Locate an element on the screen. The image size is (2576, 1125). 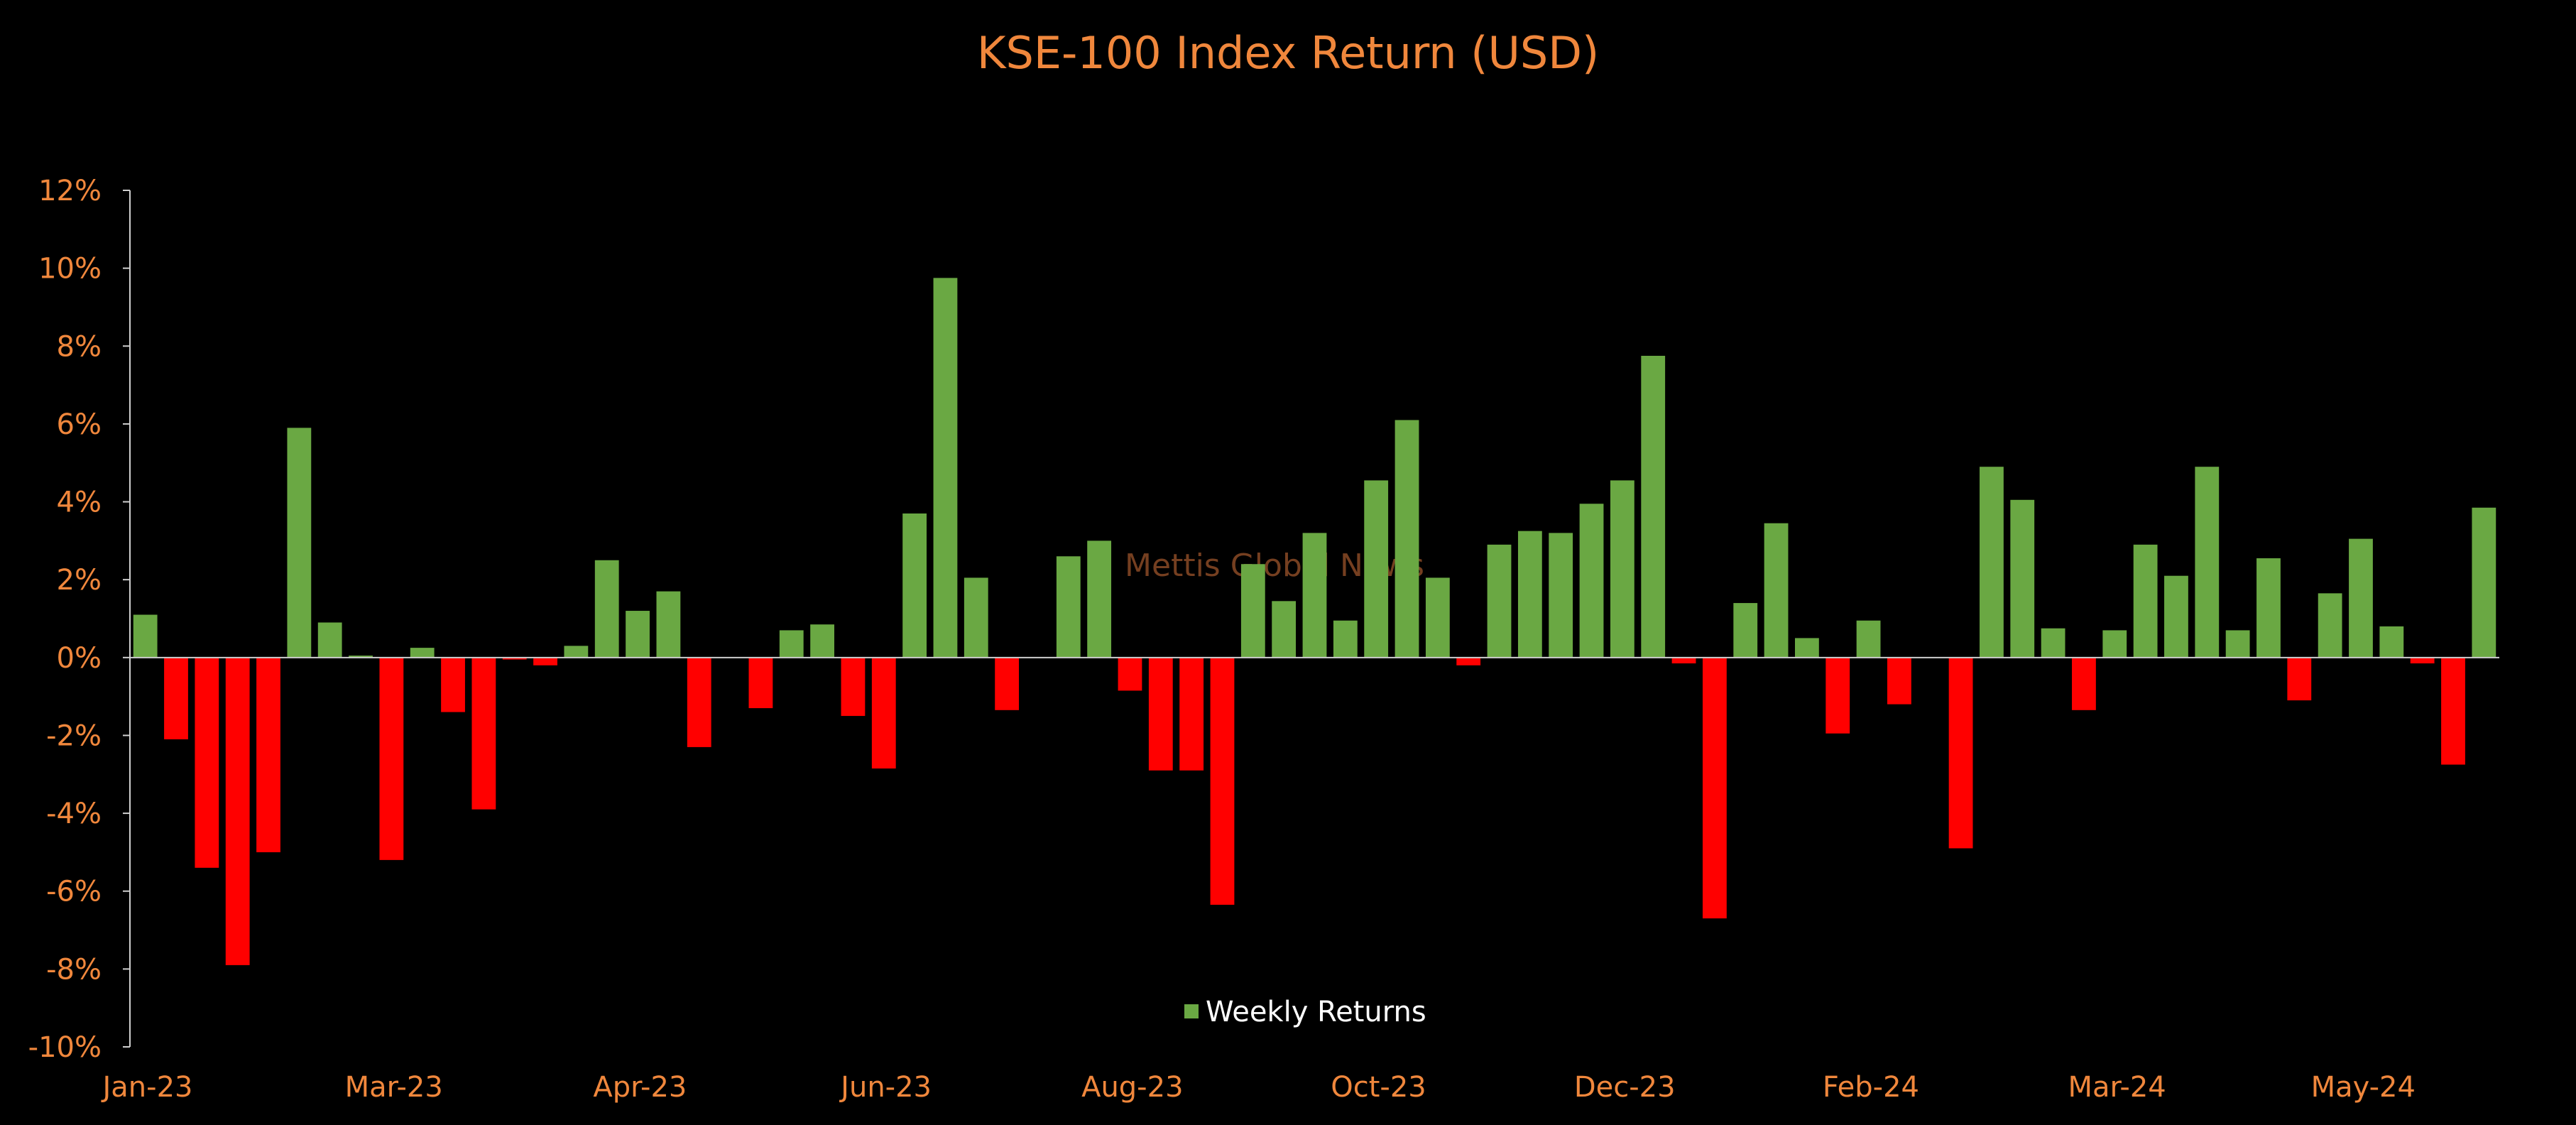
y-tick-label: 12% is located at coordinates (70, 191).